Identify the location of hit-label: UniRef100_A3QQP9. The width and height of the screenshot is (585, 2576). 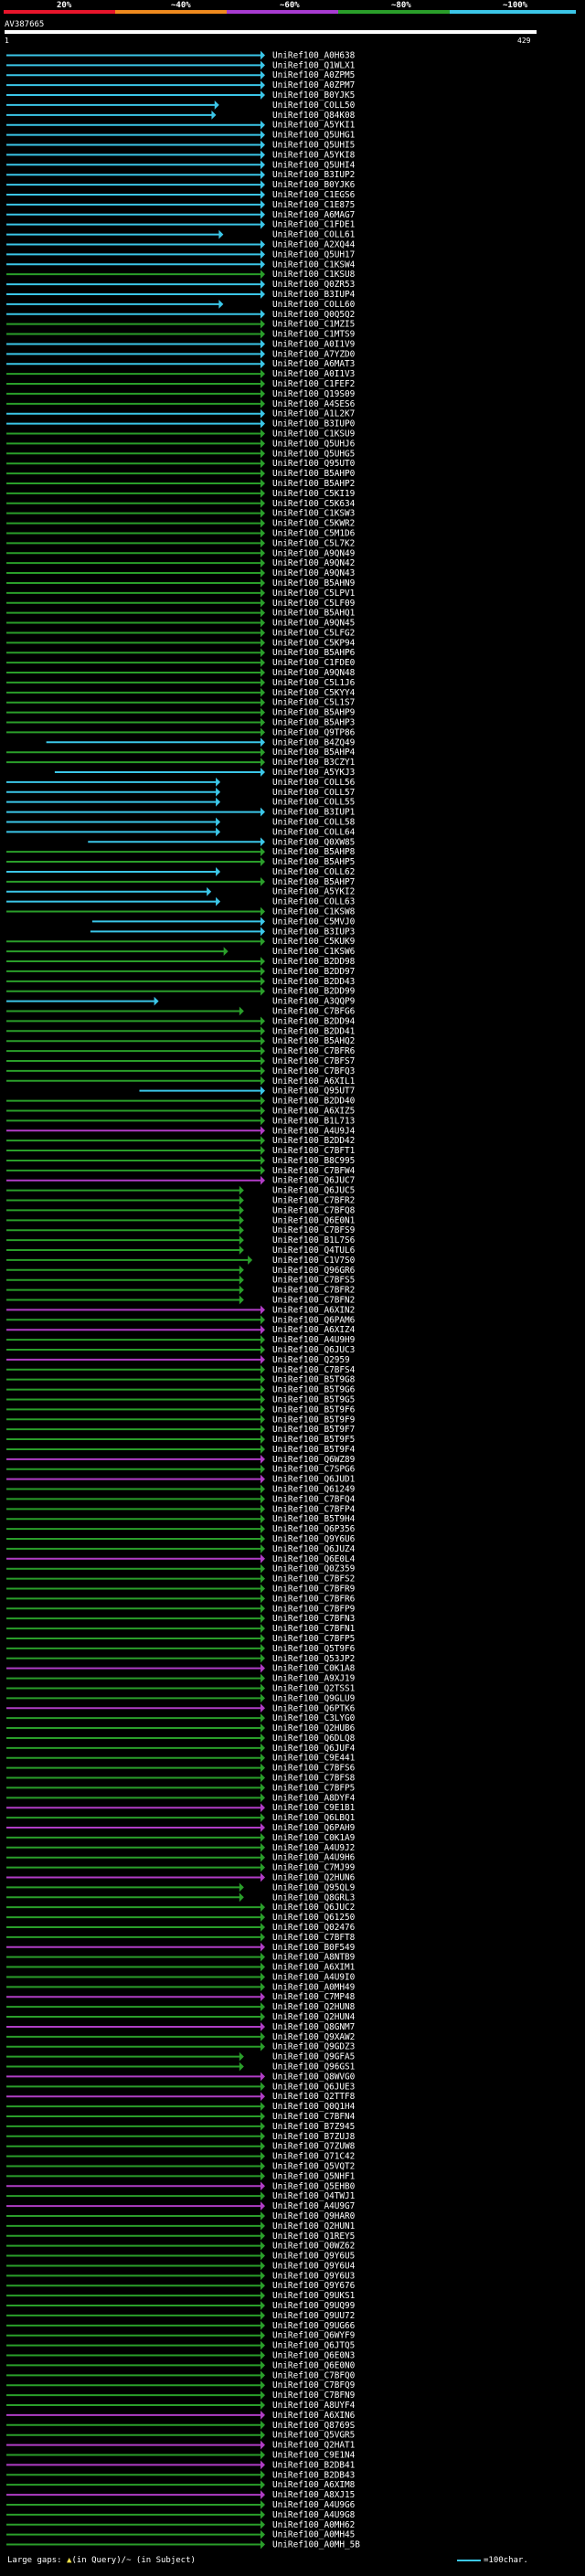
(314, 1002).